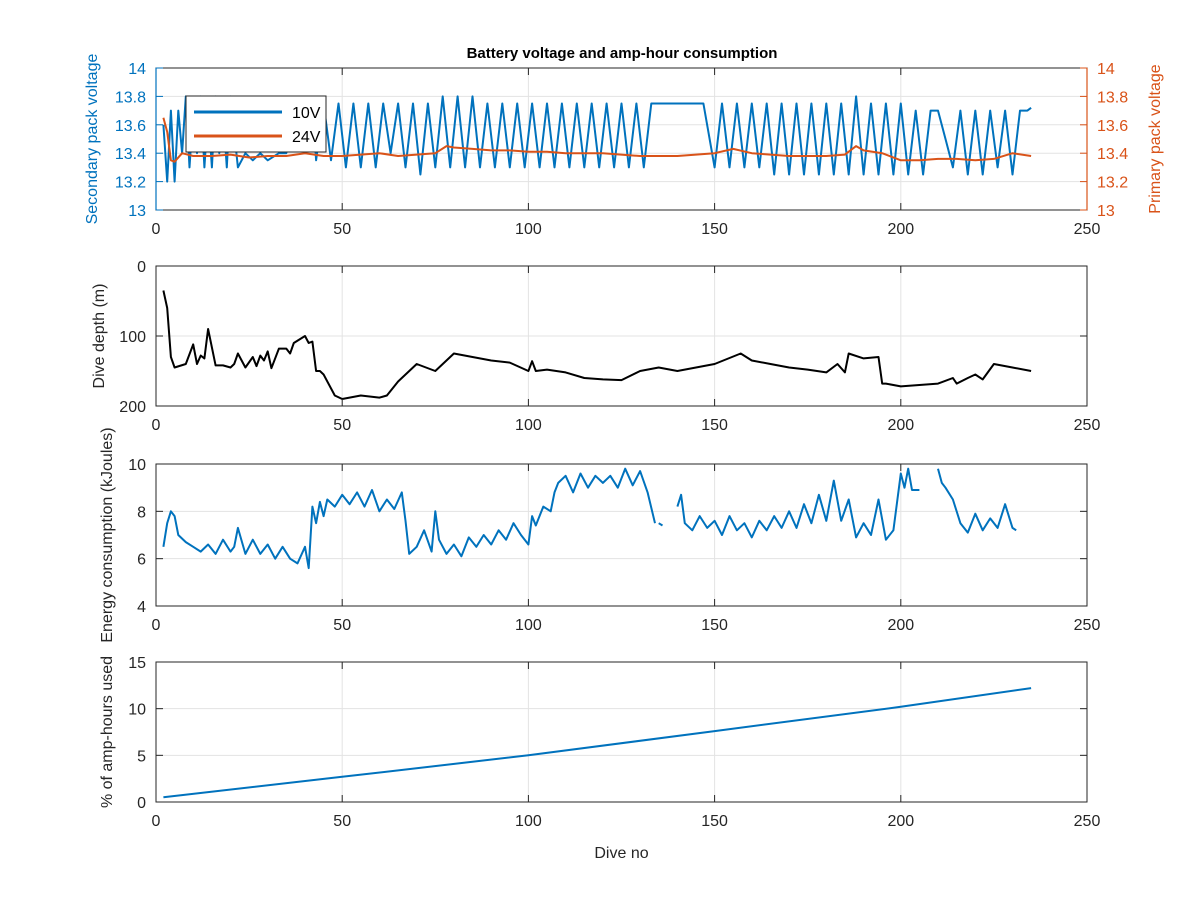  Describe the element at coordinates (132, 337) in the screenshot. I see `y-tick-label: 100` at that location.